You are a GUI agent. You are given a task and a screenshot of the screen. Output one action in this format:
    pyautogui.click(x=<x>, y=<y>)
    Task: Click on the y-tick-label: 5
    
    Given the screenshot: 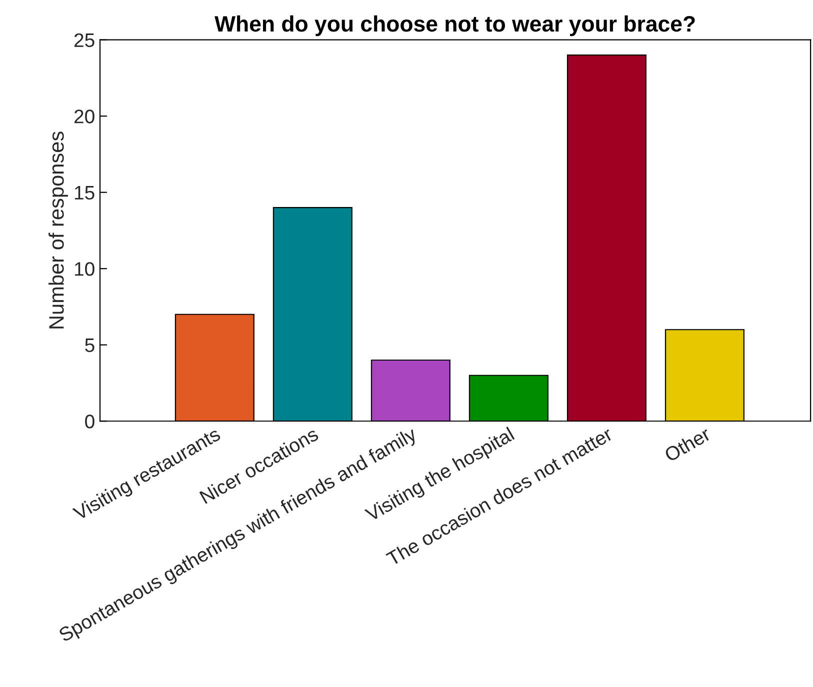 What is the action you would take?
    pyautogui.click(x=89, y=345)
    